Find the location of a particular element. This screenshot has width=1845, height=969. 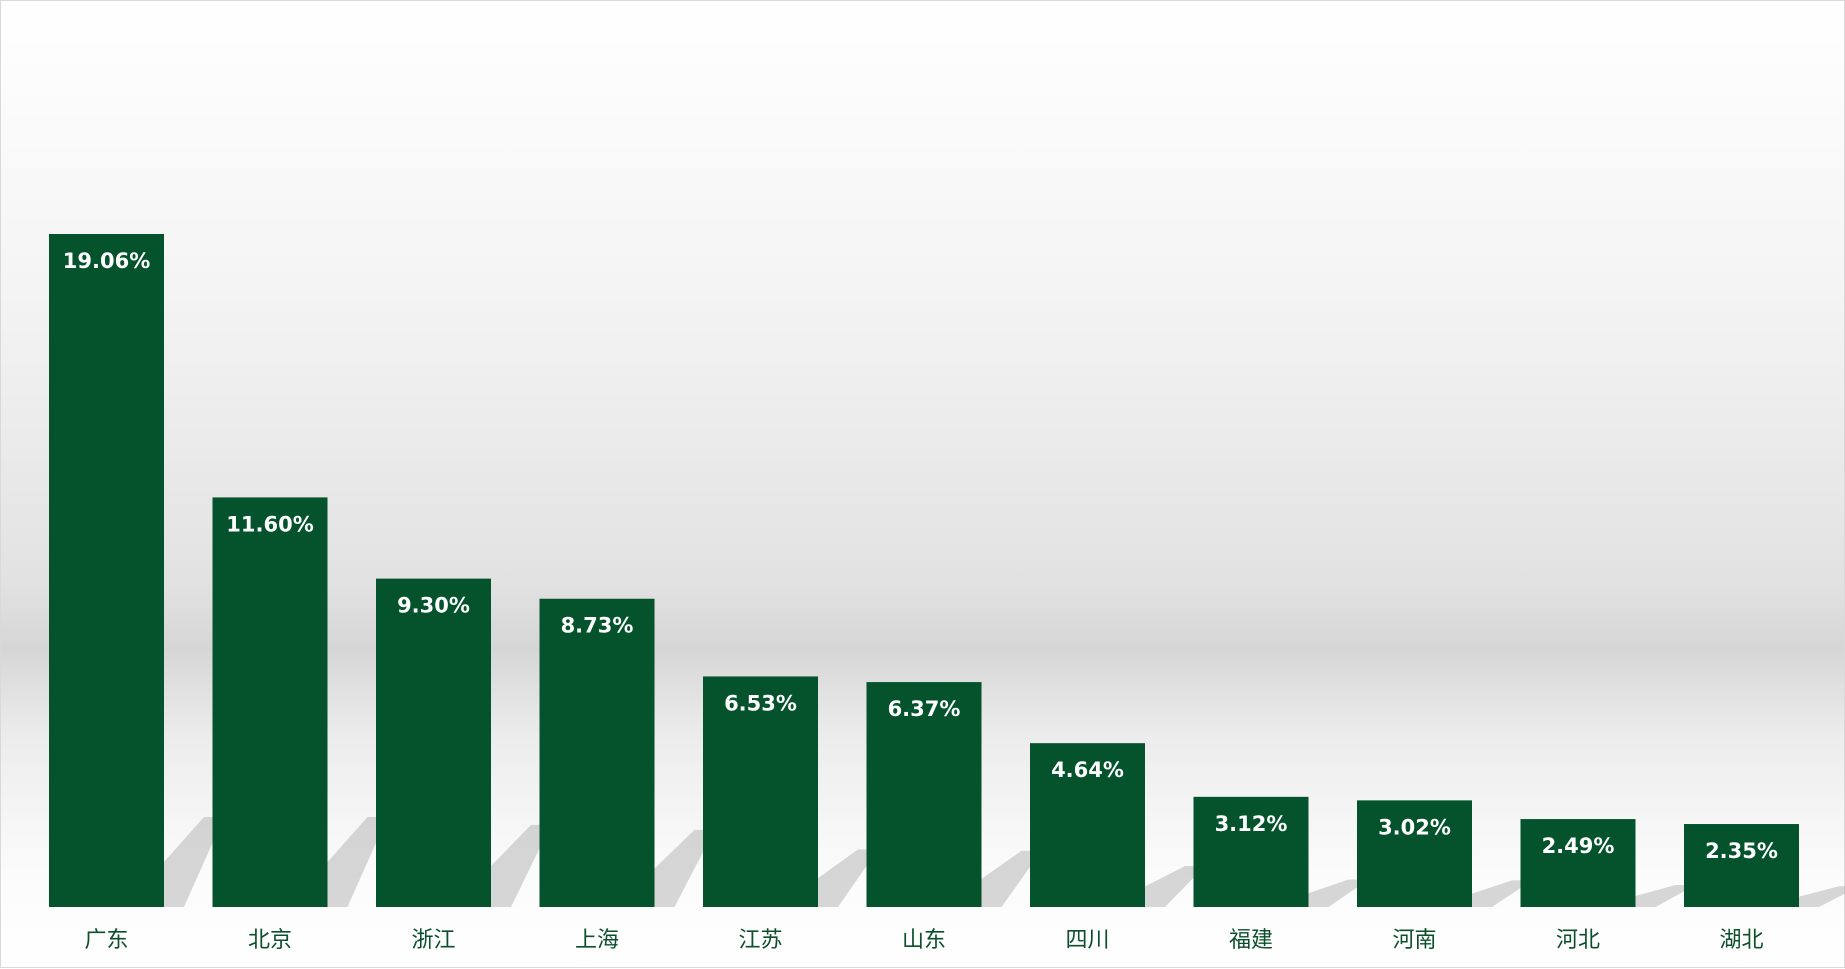

bar-上海 is located at coordinates (597, 752).